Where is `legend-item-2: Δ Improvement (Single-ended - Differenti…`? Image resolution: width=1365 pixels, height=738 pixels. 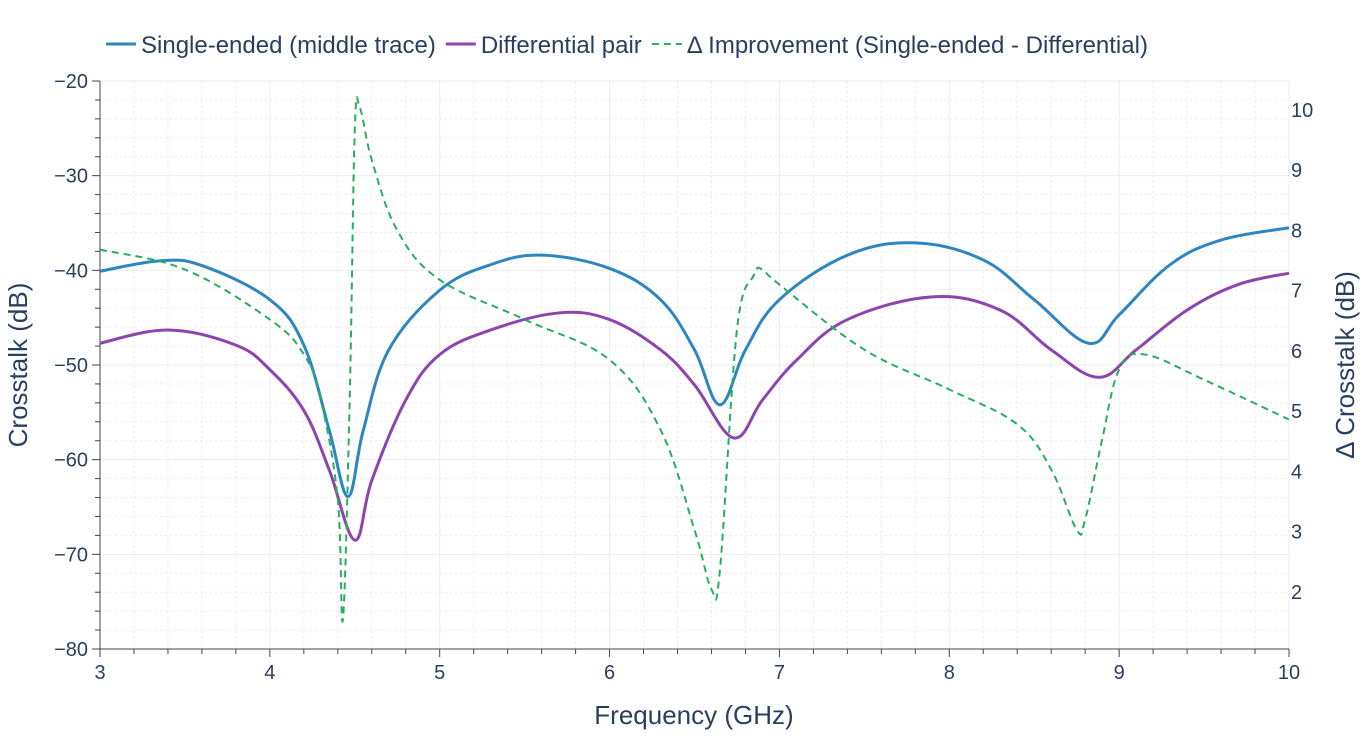 legend-item-2: Δ Improvement (Single-ended - Differenti… is located at coordinates (899, 45).